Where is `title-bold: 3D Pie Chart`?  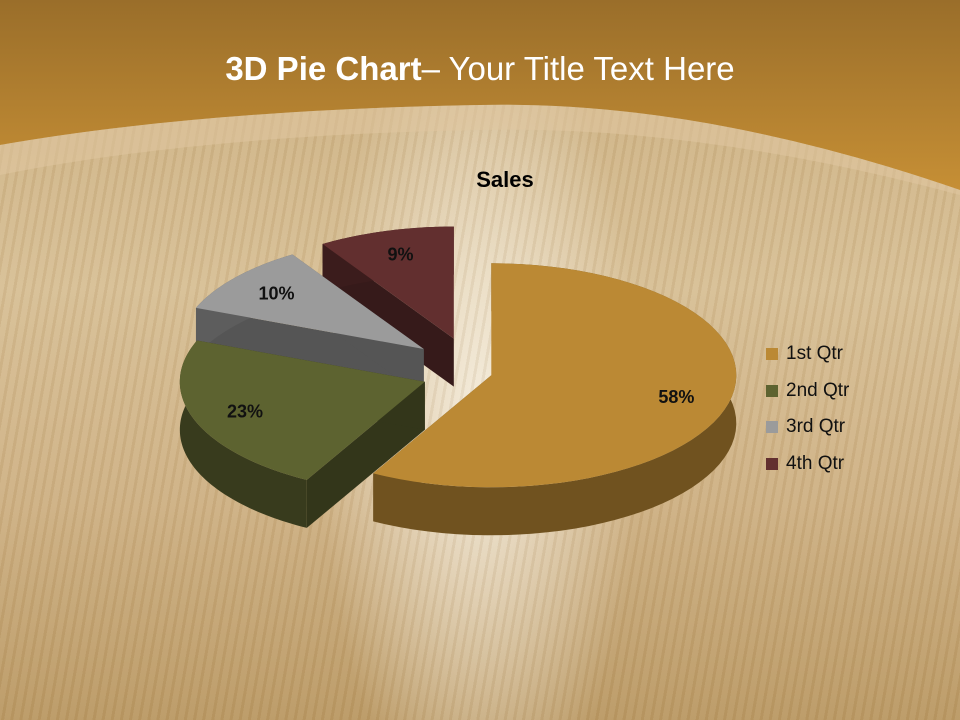
title-bold: 3D Pie Chart is located at coordinates (323, 68).